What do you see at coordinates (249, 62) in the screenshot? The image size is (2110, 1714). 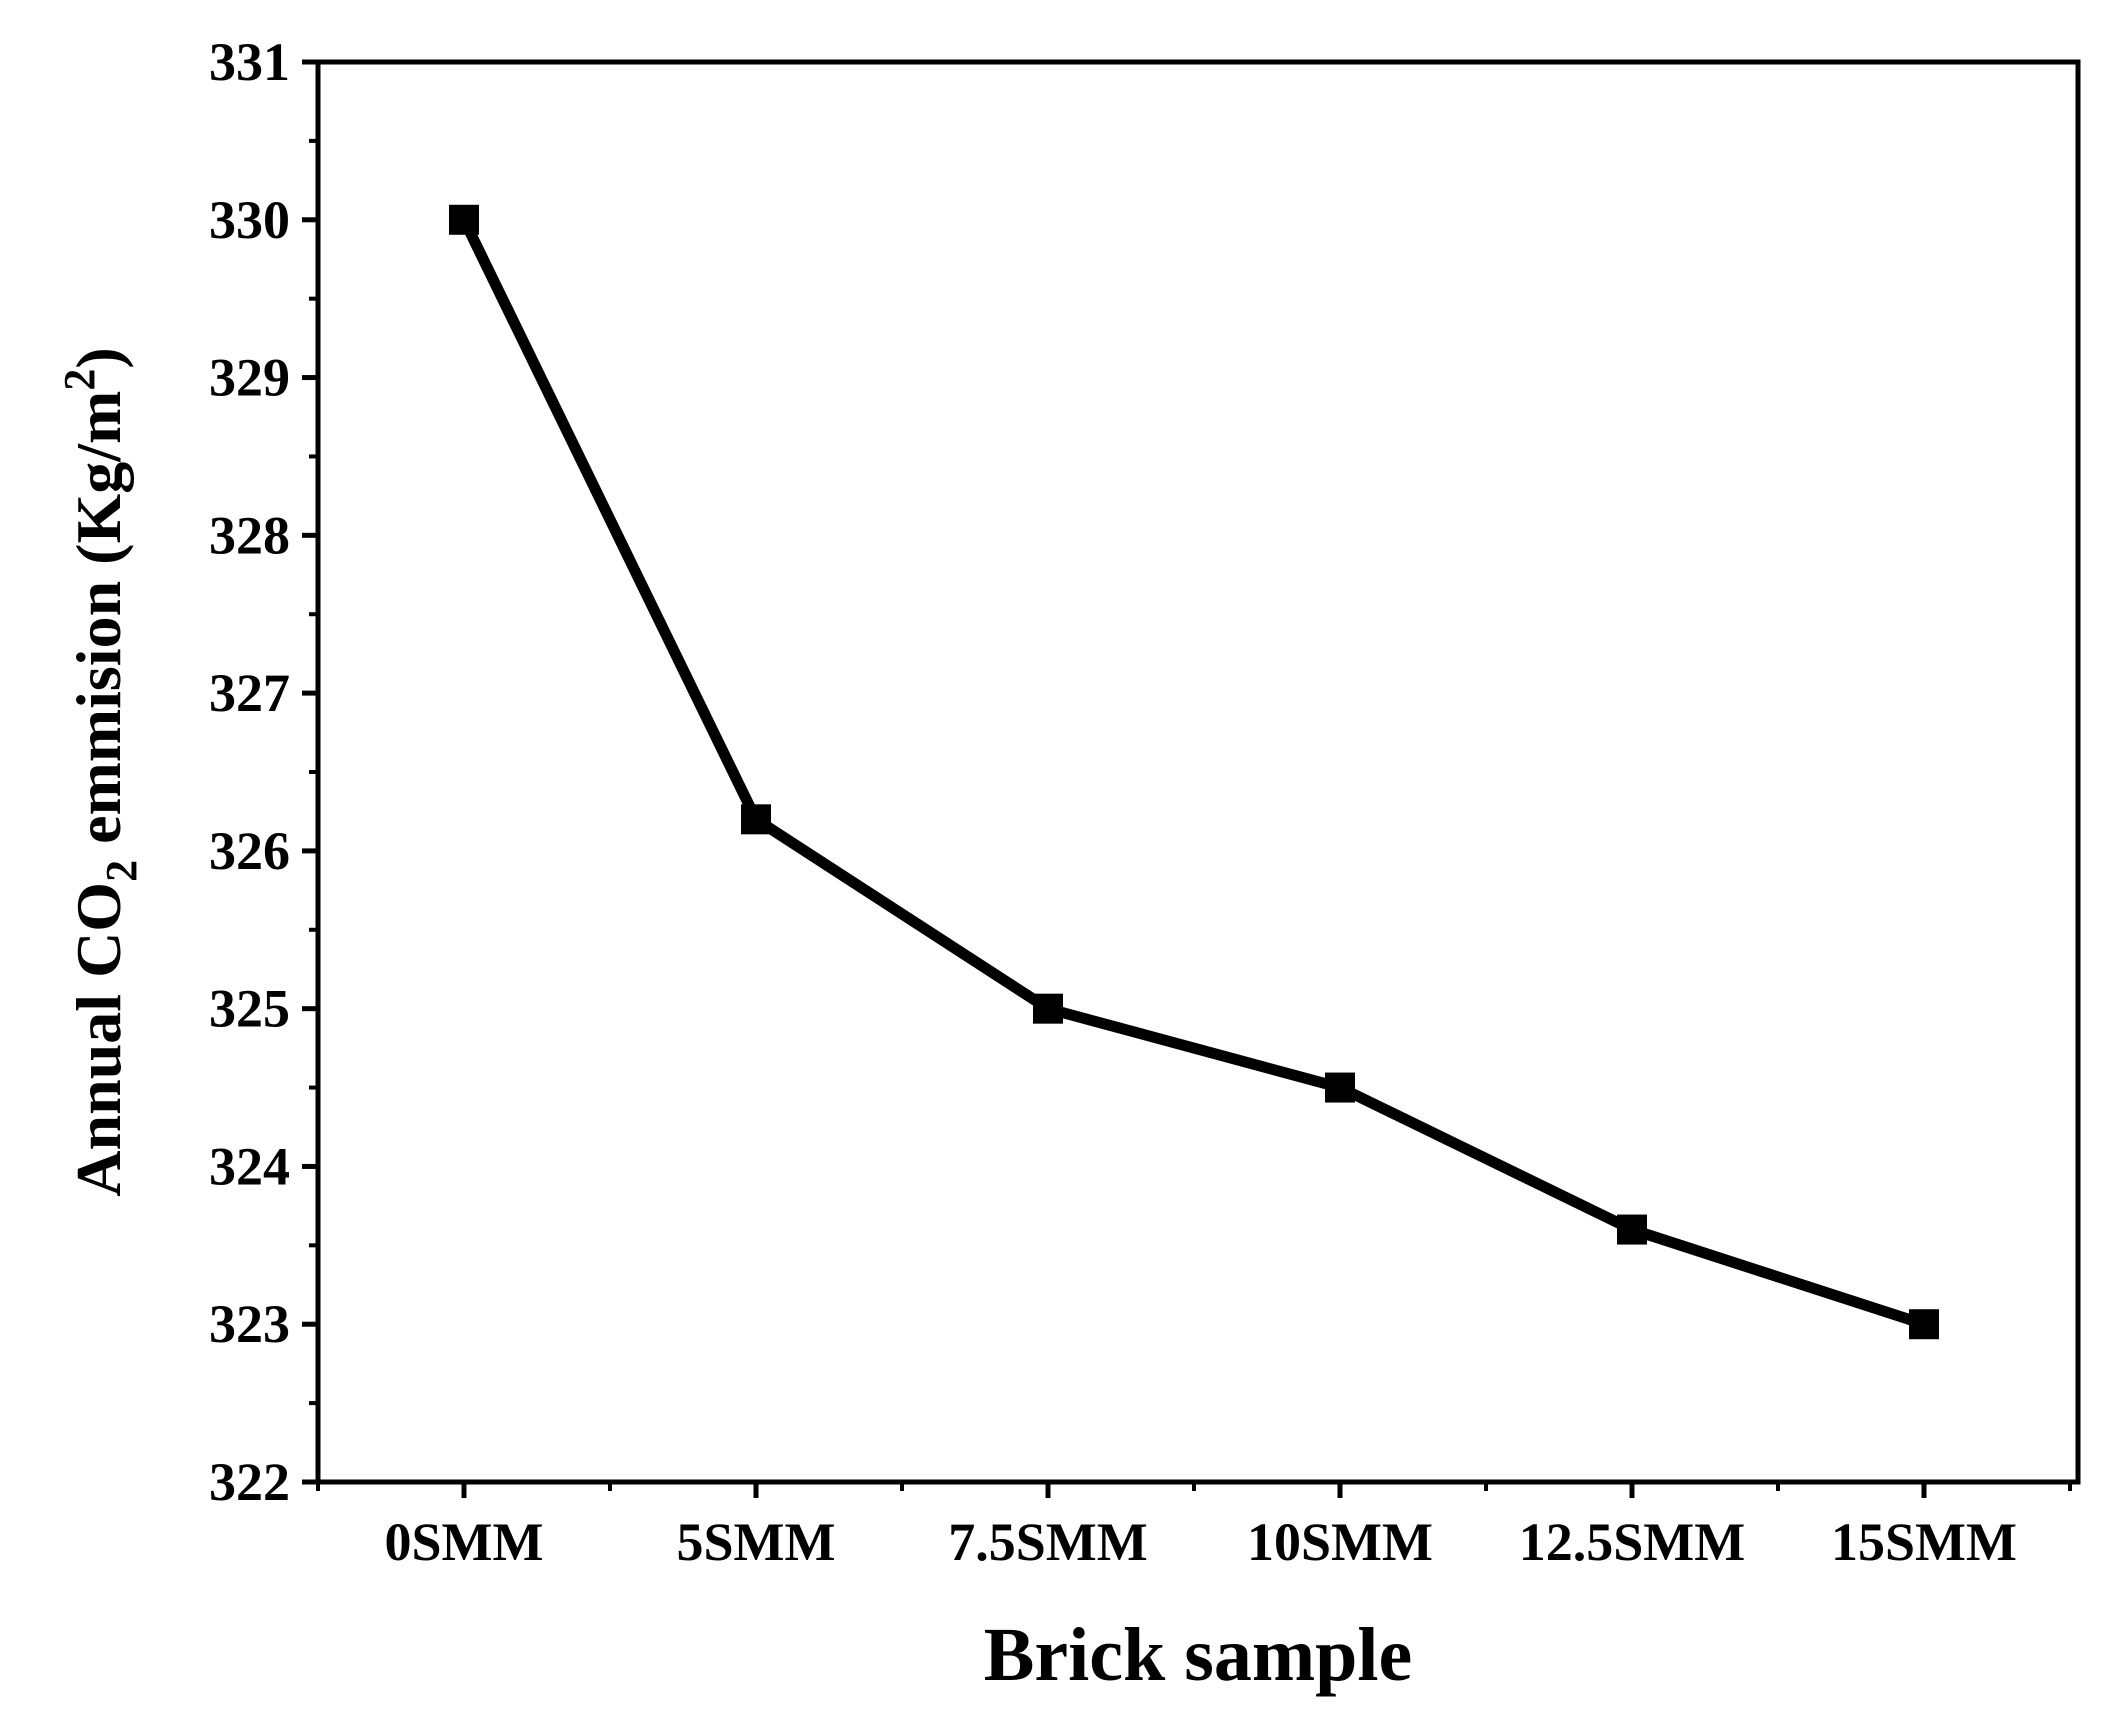 I see `y-tick-label: 331` at bounding box center [249, 62].